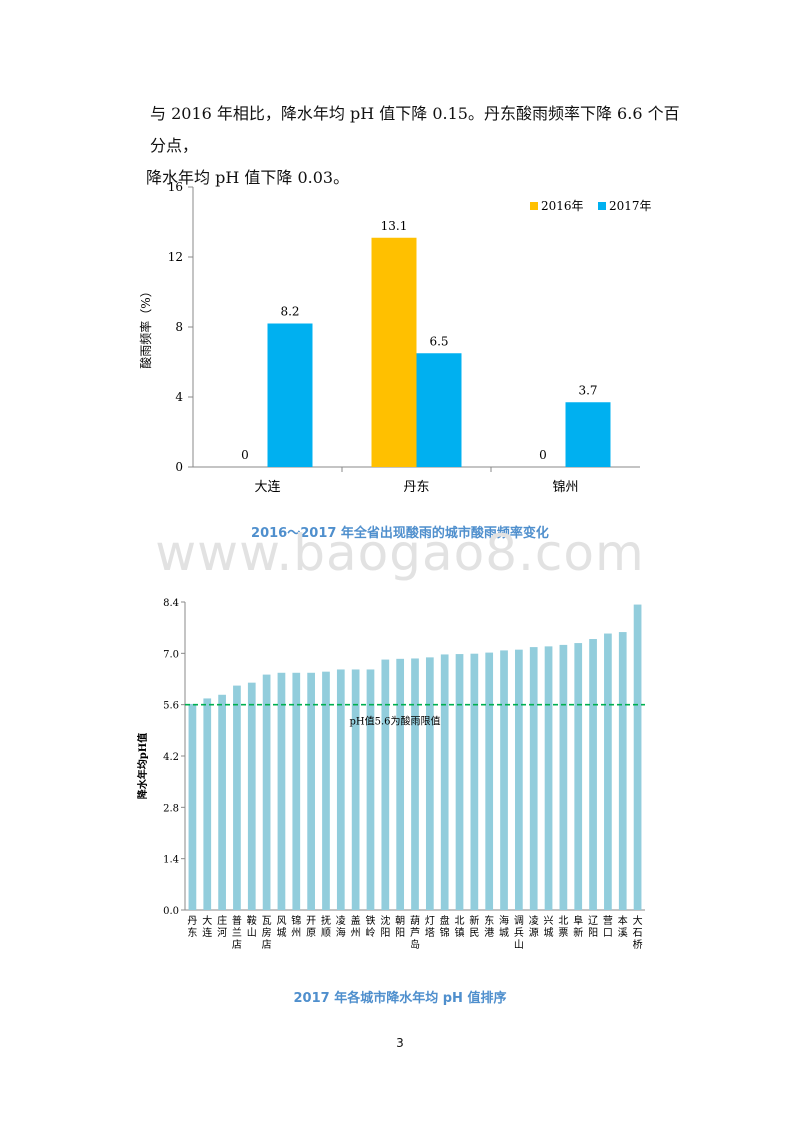  Describe the element at coordinates (251, 796) in the screenshot. I see `bar-ph-鞍山` at that location.